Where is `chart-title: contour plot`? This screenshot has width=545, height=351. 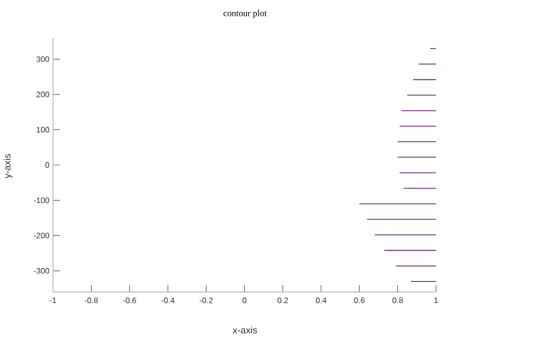
chart-title: contour plot is located at coordinates (245, 14).